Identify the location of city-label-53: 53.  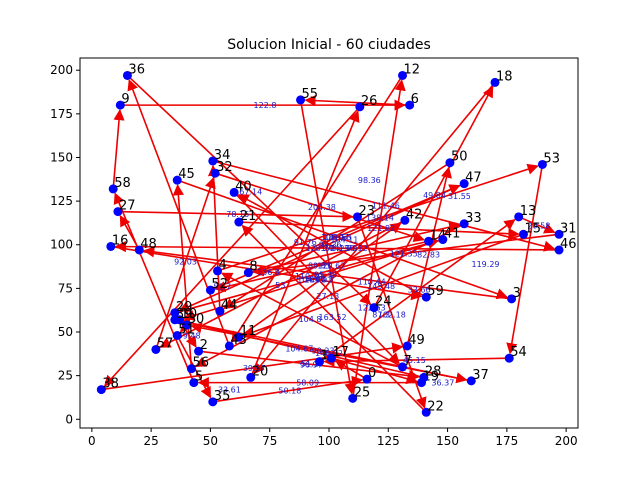
(551, 158).